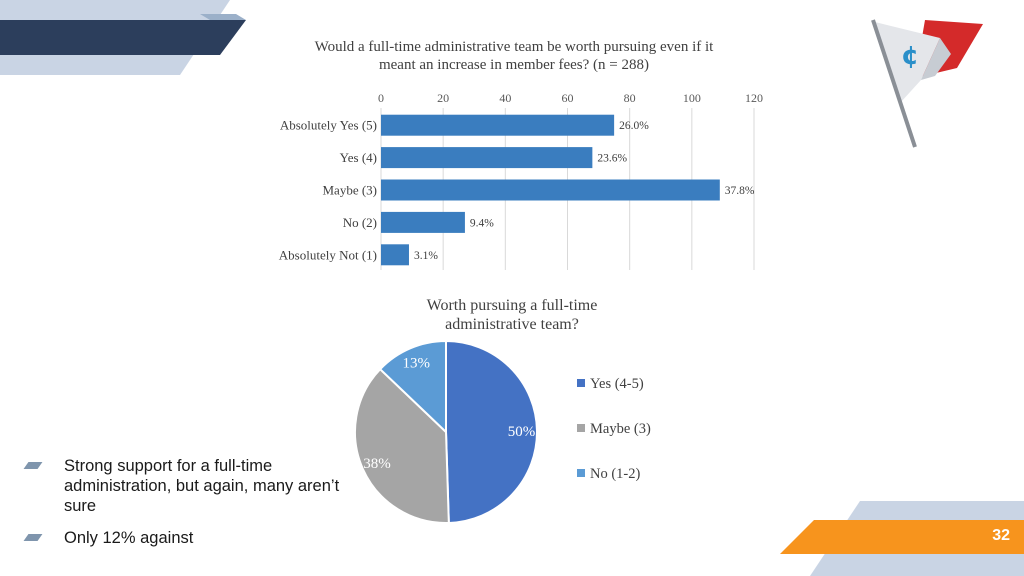 The height and width of the screenshot is (576, 1024). I want to click on bullet-item: Only 12% against, so click(184, 538).